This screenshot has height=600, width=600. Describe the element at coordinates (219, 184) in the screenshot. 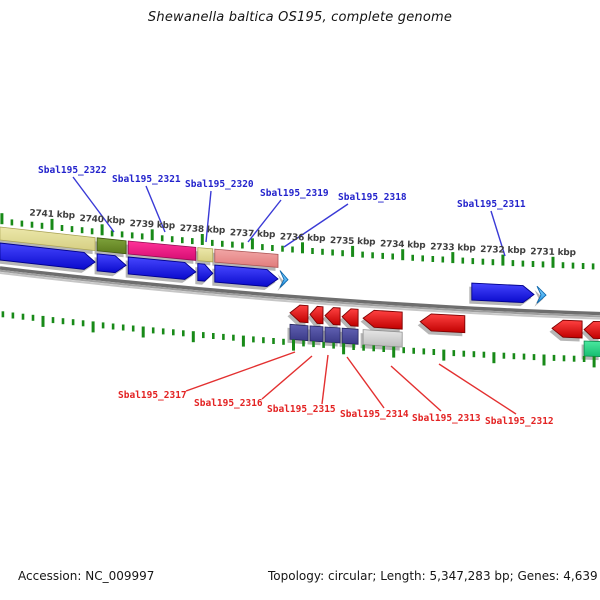

I see `gene-label-top: Sbal195_2320` at that location.